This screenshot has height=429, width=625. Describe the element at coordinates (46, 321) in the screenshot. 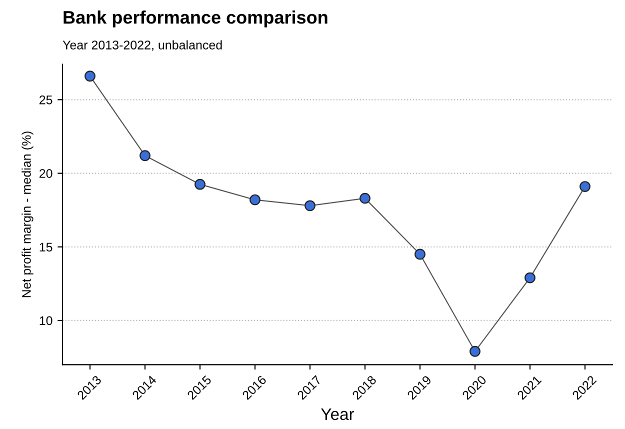

I see `y-tick-label: 10` at that location.